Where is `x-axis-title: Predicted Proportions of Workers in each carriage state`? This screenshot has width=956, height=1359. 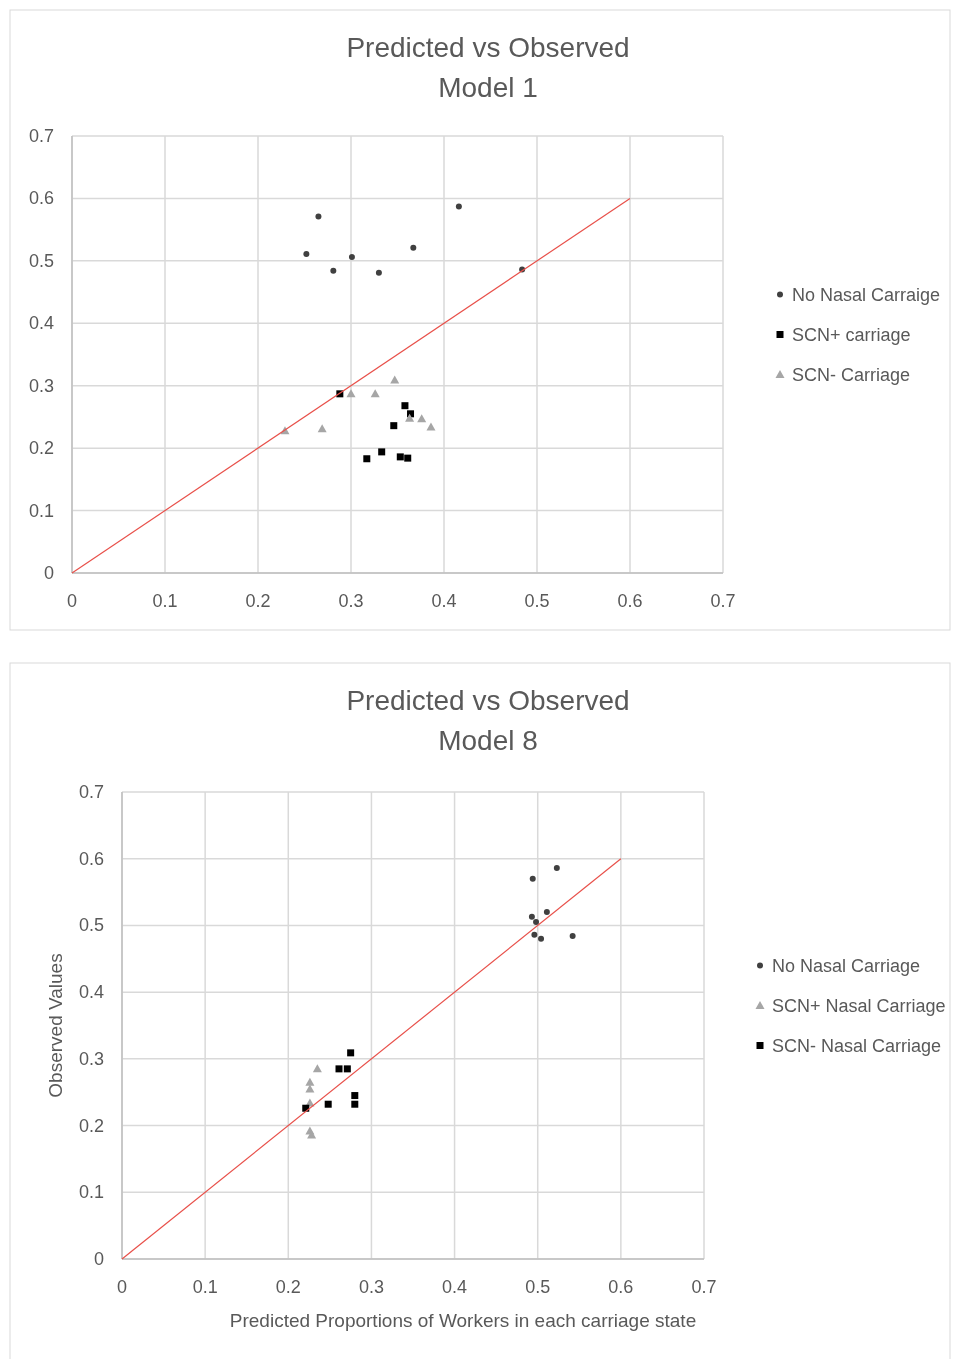
x-axis-title: Predicted Proportions of Workers in each carriage state is located at coordinates (463, 1320).